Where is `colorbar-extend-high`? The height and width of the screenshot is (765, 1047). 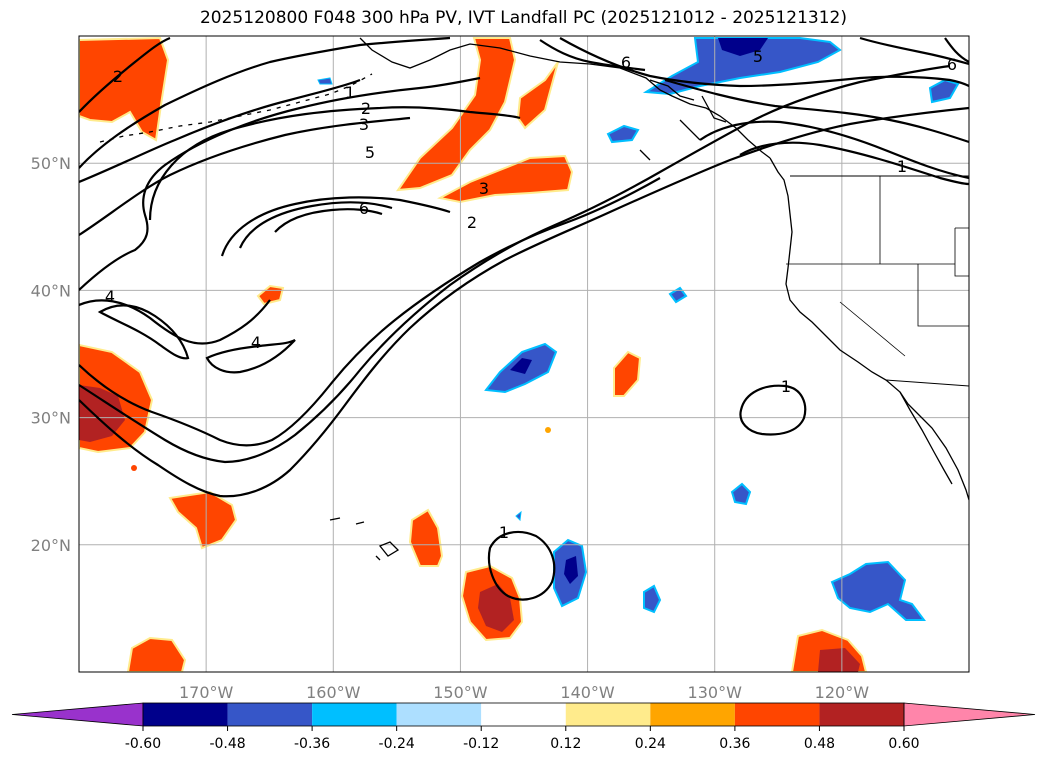 colorbar-extend-high is located at coordinates (969, 714).